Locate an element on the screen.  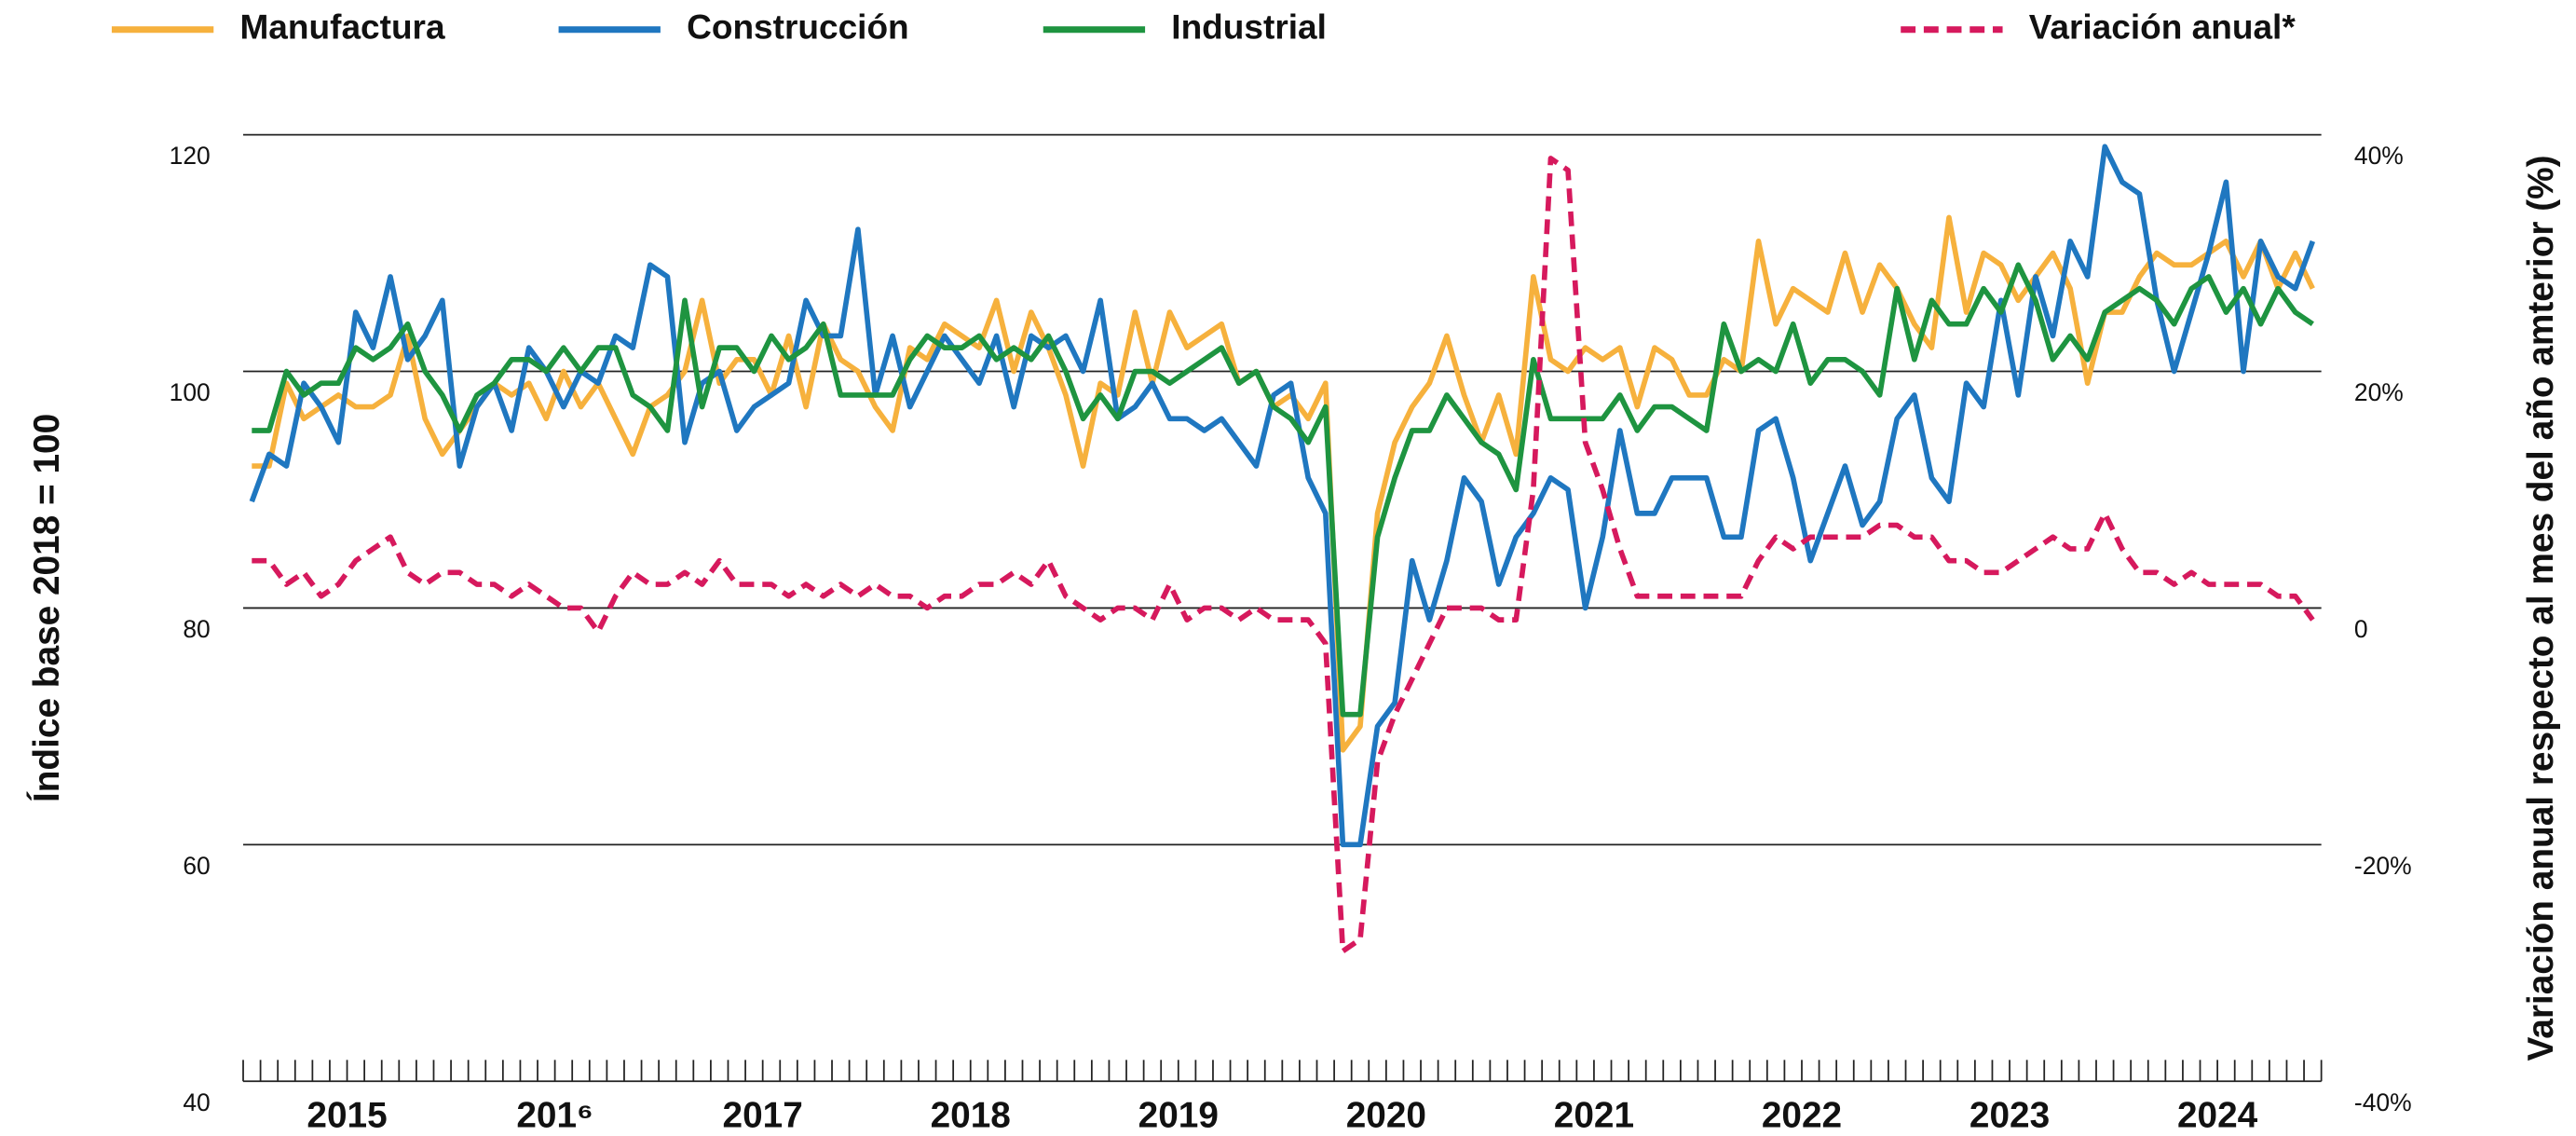
legend-label: Variación anual* is located at coordinates (2163, 27).